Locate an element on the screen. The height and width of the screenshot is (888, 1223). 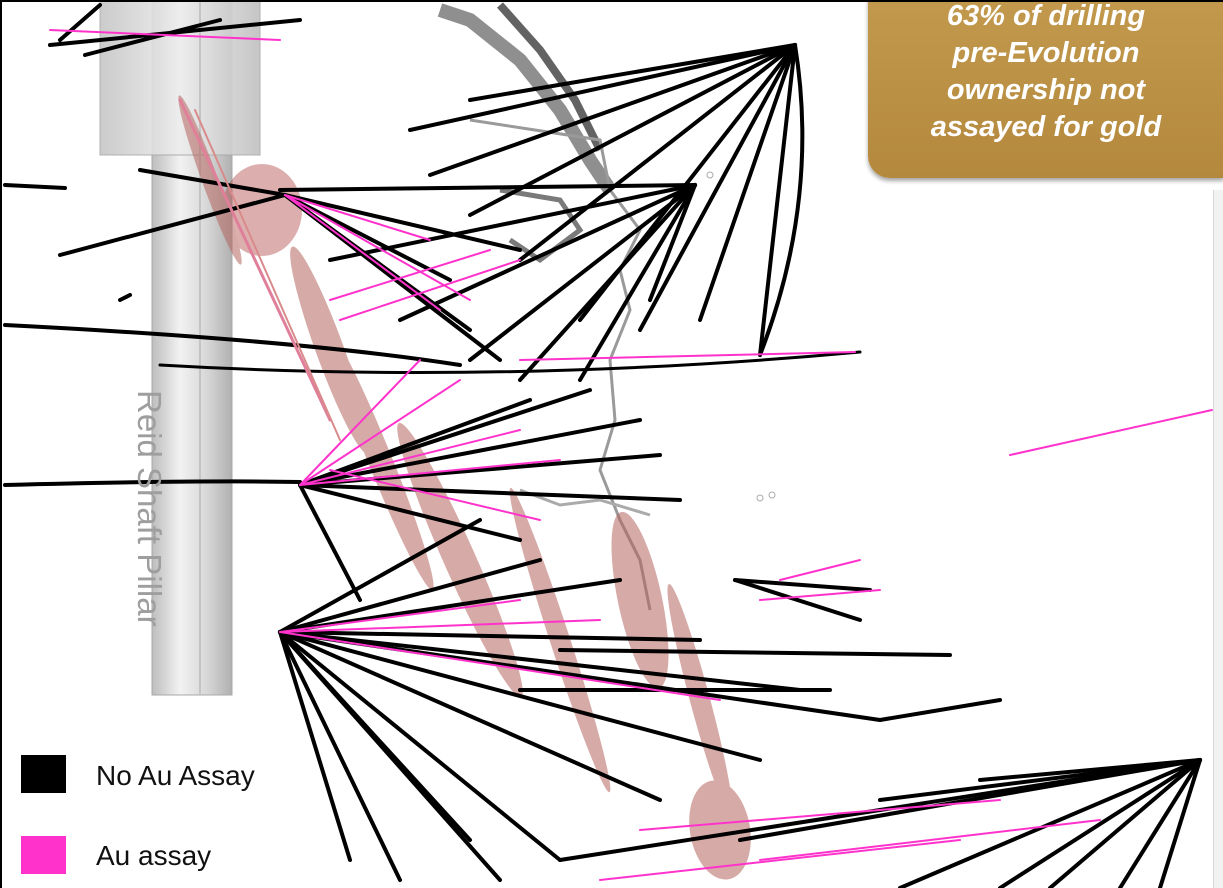
legend-swatch-no-assay is located at coordinates (43, 774).